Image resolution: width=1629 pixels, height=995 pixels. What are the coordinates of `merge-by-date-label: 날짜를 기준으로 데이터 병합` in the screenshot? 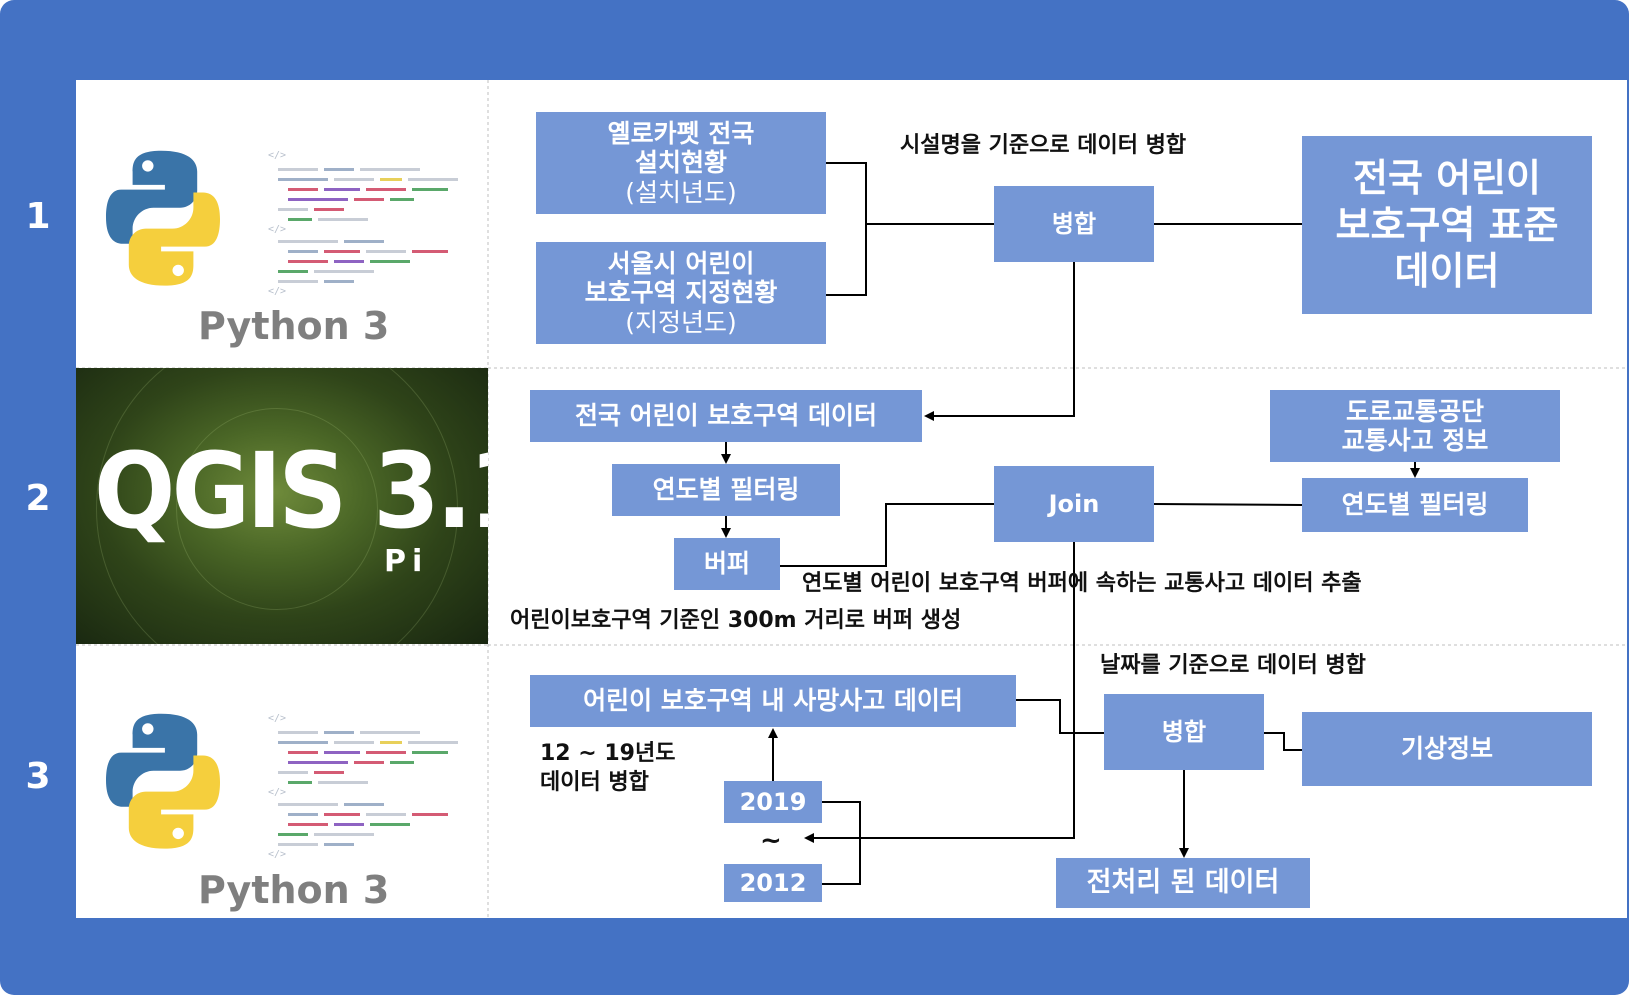 It's located at (1233, 665).